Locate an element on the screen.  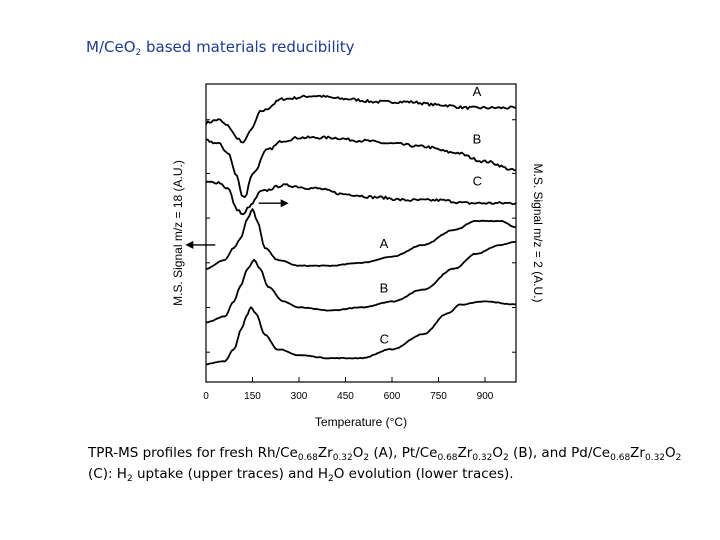
arrow-right-head is located at coordinates (284, 203).